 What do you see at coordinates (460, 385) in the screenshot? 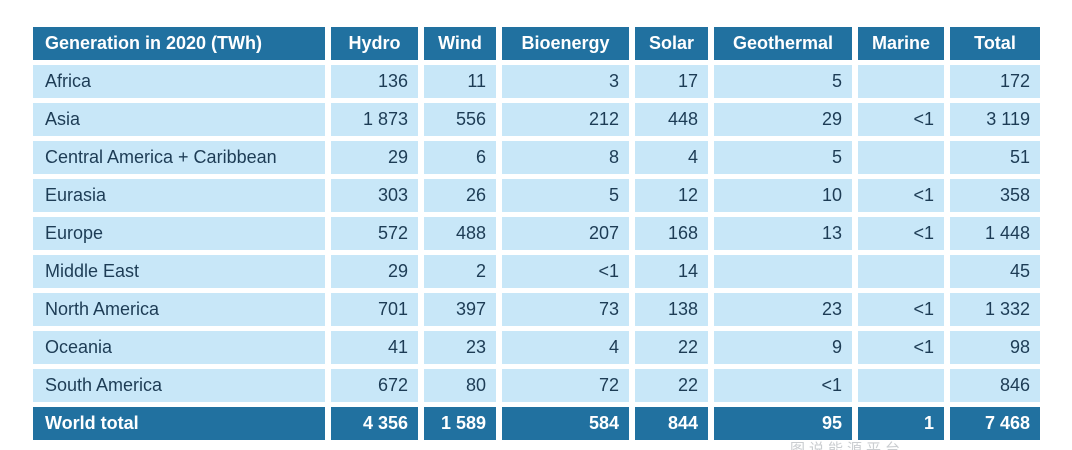
I see `value-cell-wind: 80` at bounding box center [460, 385].